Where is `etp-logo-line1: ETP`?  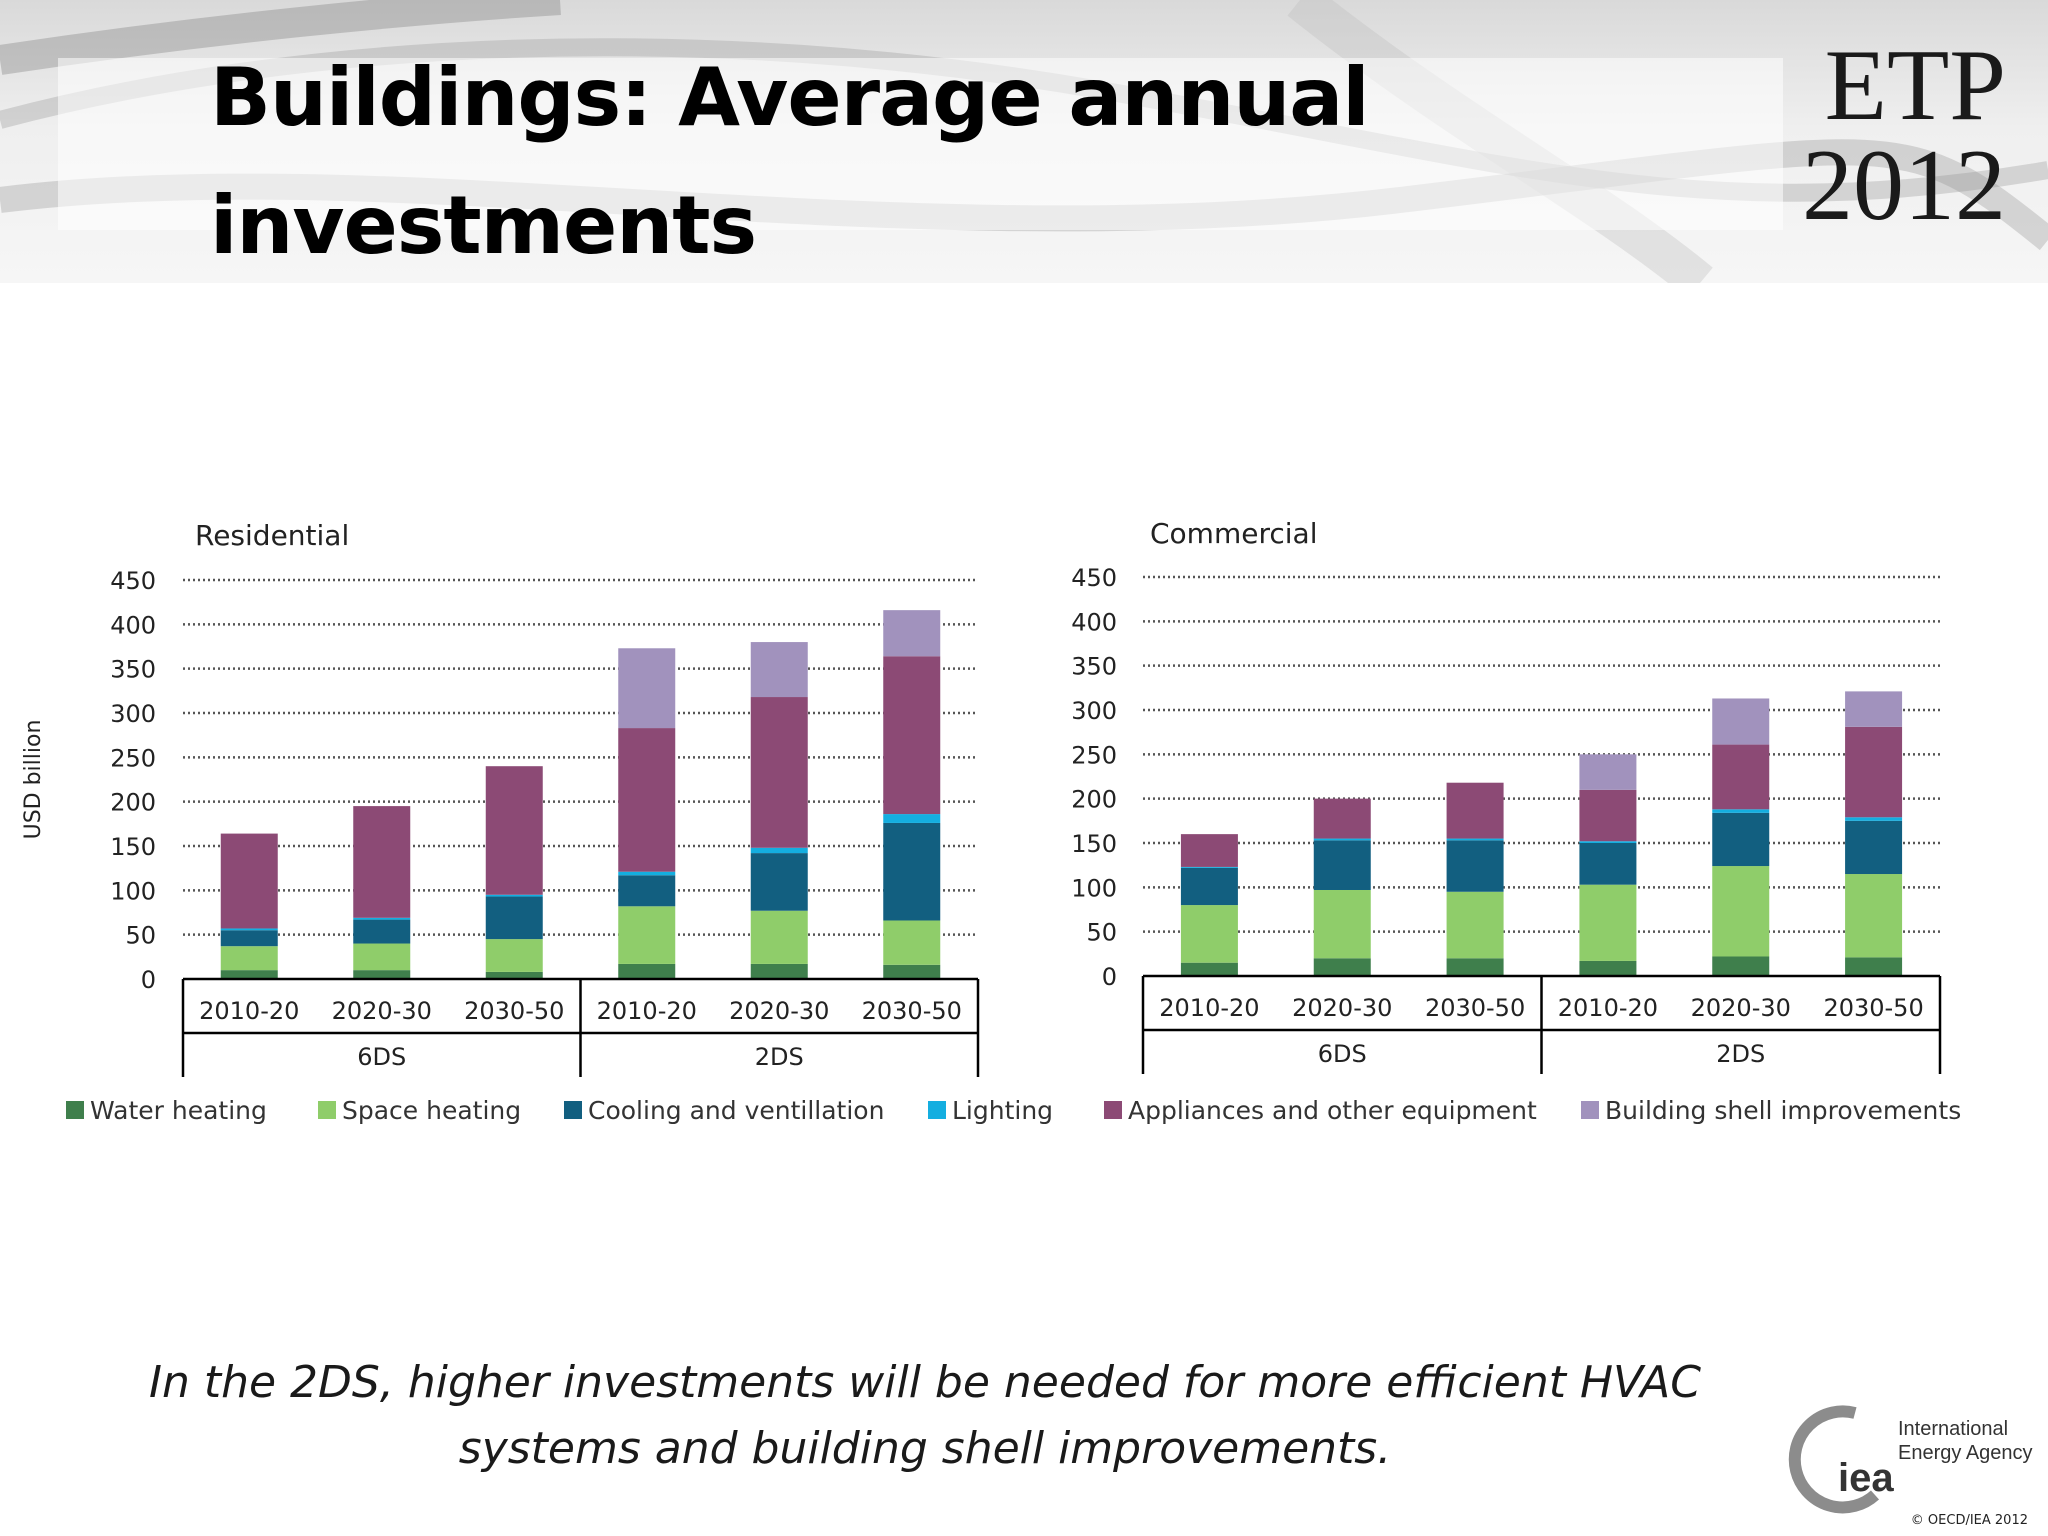
etp-logo-line1: ETP is located at coordinates (1915, 85).